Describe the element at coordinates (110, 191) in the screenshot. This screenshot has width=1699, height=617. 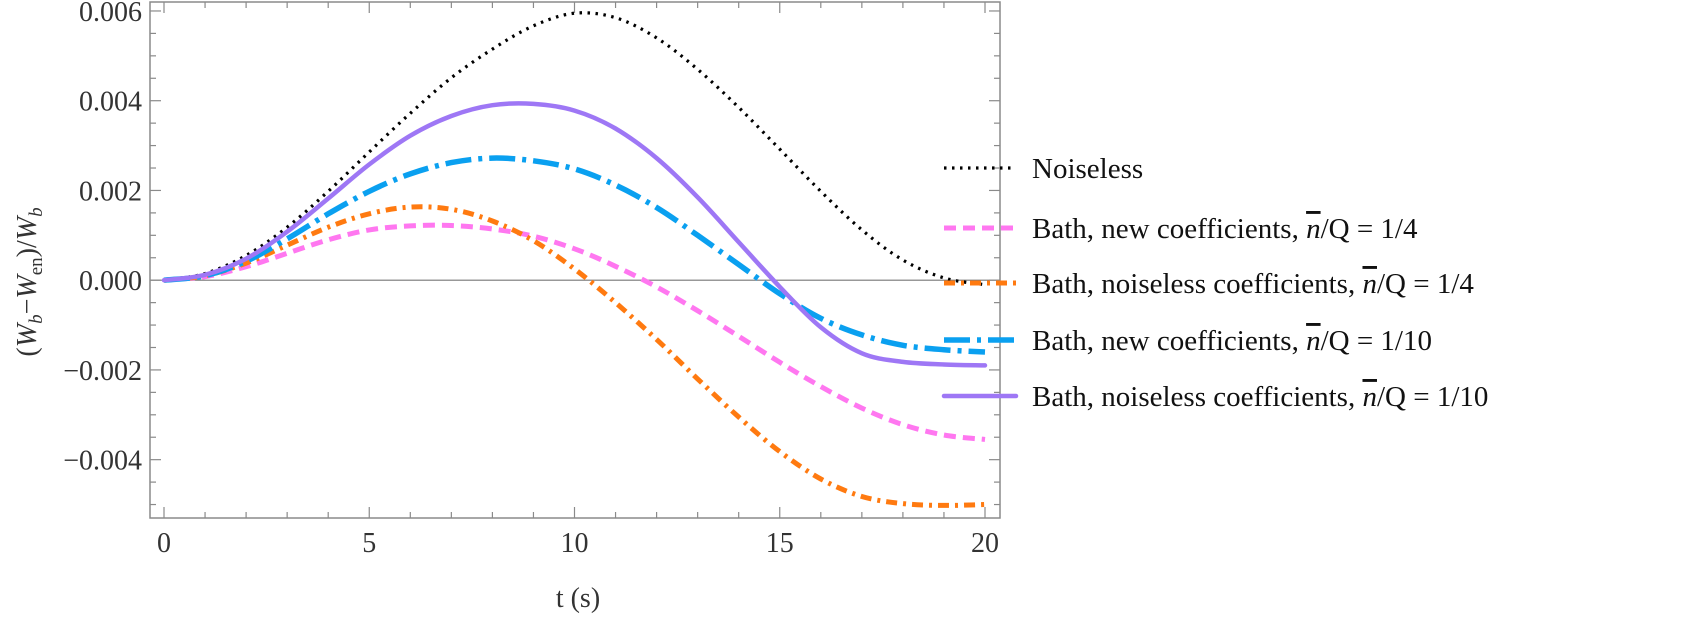
I see `y-tick-label: 0.002` at that location.